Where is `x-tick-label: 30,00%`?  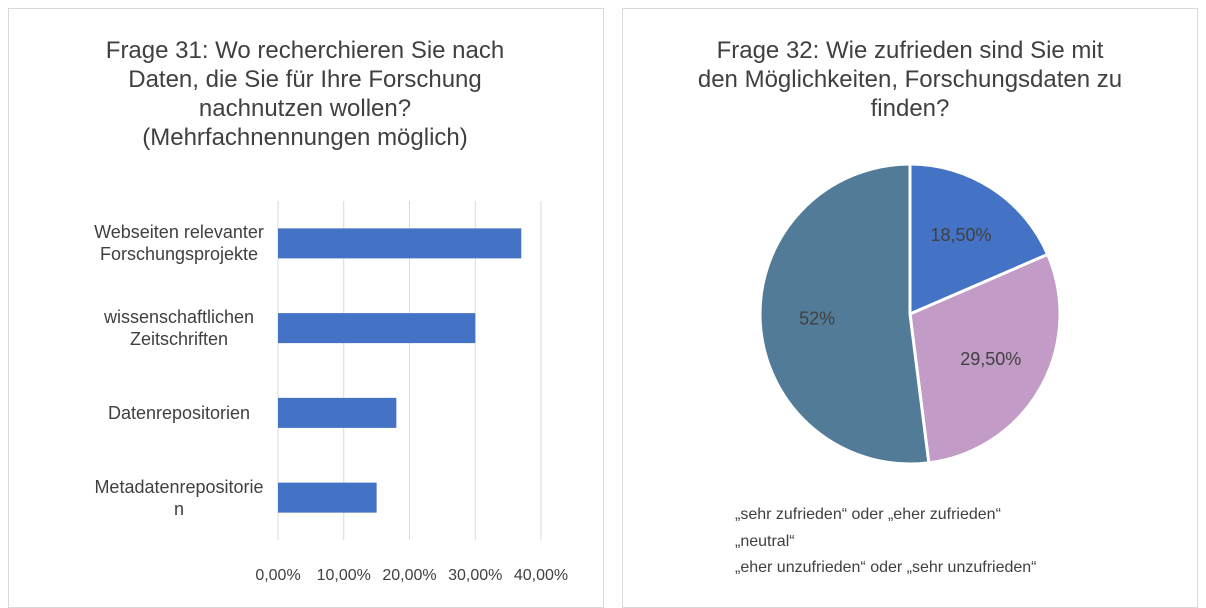 x-tick-label: 30,00% is located at coordinates (475, 575).